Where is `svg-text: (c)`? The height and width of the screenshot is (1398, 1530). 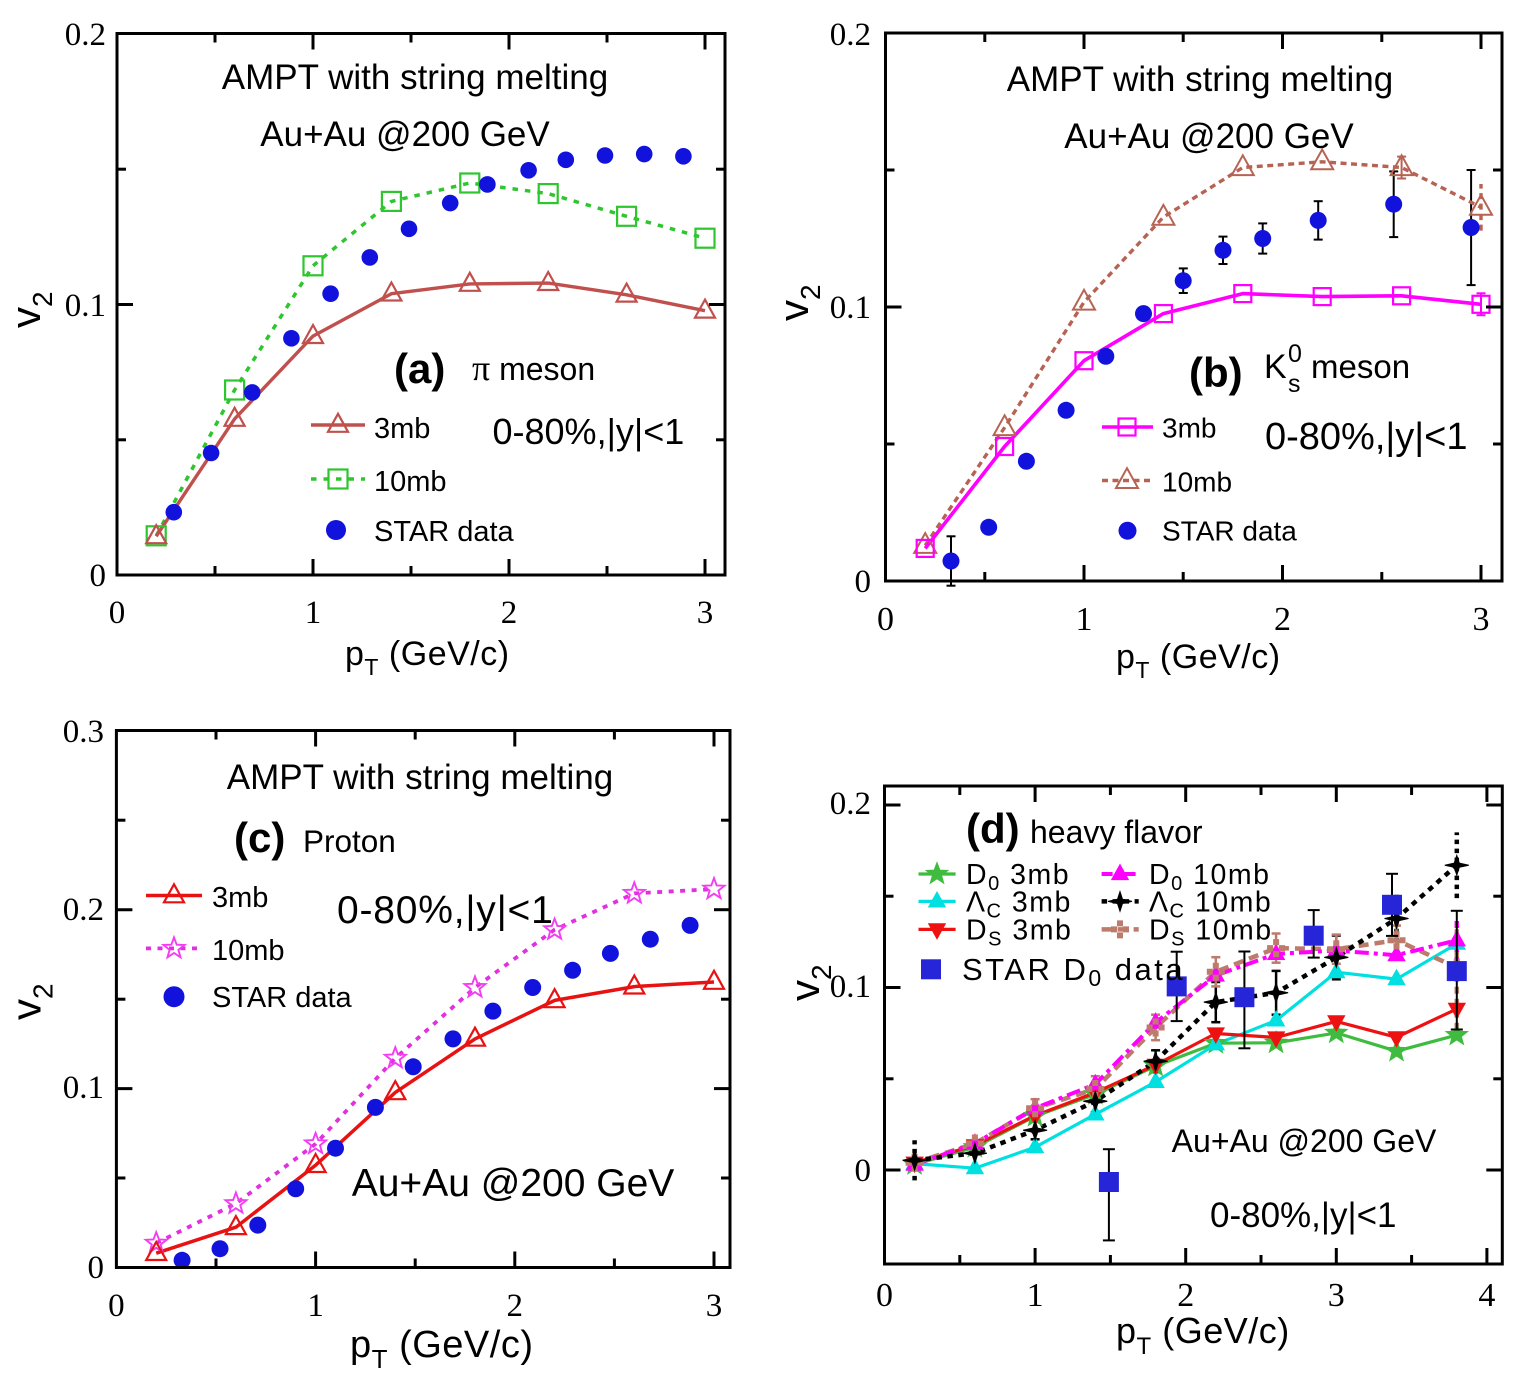 svg-text: (c) is located at coordinates (259, 837).